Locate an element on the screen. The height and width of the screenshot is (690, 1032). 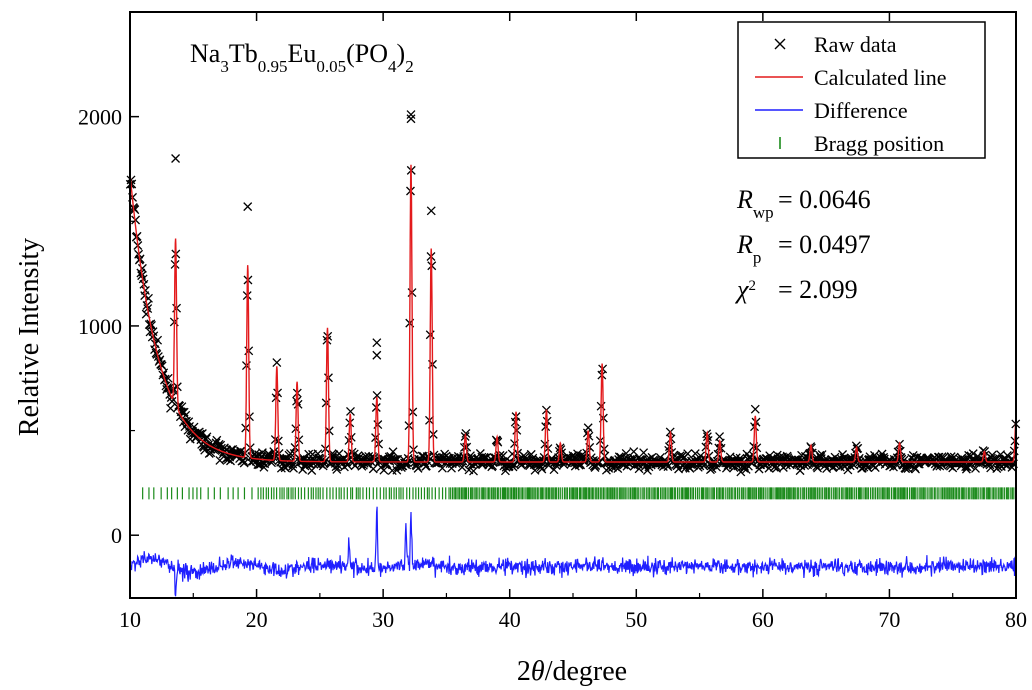
legend-item-0: Raw data is located at coordinates (835, 44).